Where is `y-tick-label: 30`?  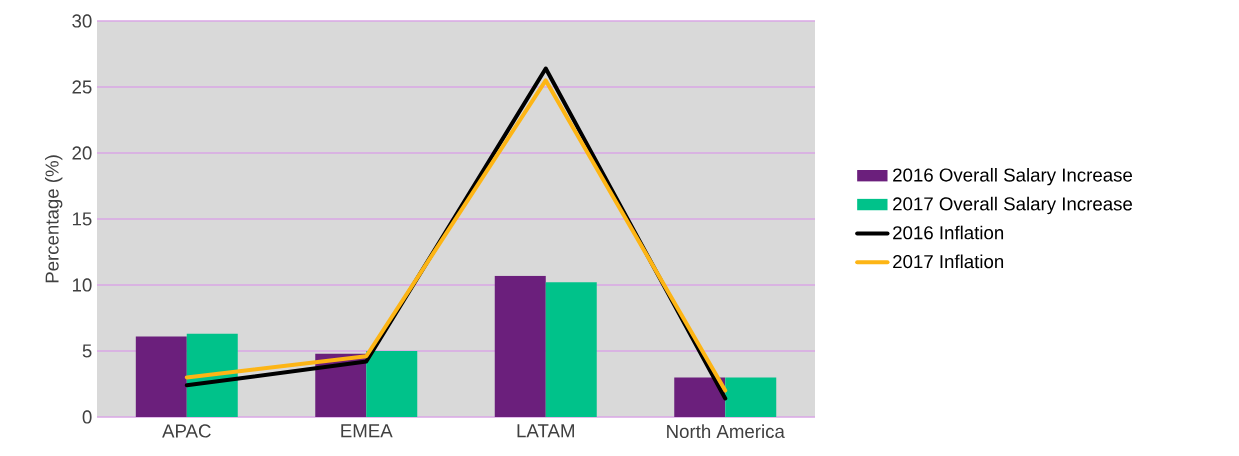
y-tick-label: 30 is located at coordinates (82, 21).